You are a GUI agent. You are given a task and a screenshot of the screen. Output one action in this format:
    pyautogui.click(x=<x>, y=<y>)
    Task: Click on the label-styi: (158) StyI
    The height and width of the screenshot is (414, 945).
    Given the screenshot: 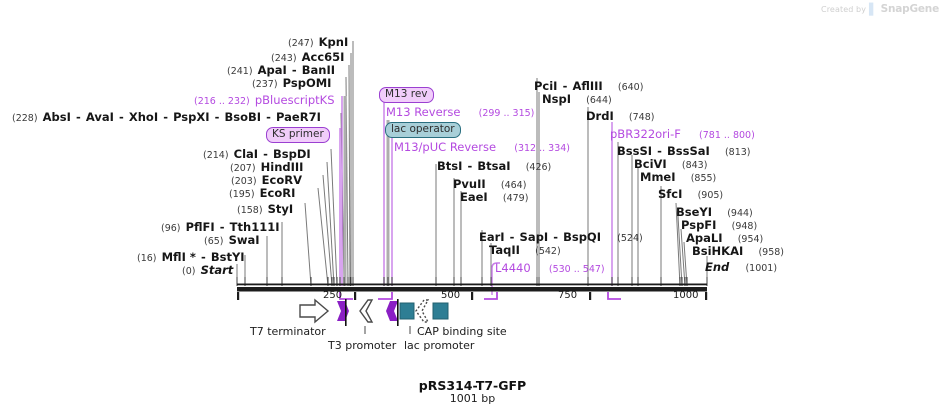 What is the action you would take?
    pyautogui.click(x=265, y=208)
    